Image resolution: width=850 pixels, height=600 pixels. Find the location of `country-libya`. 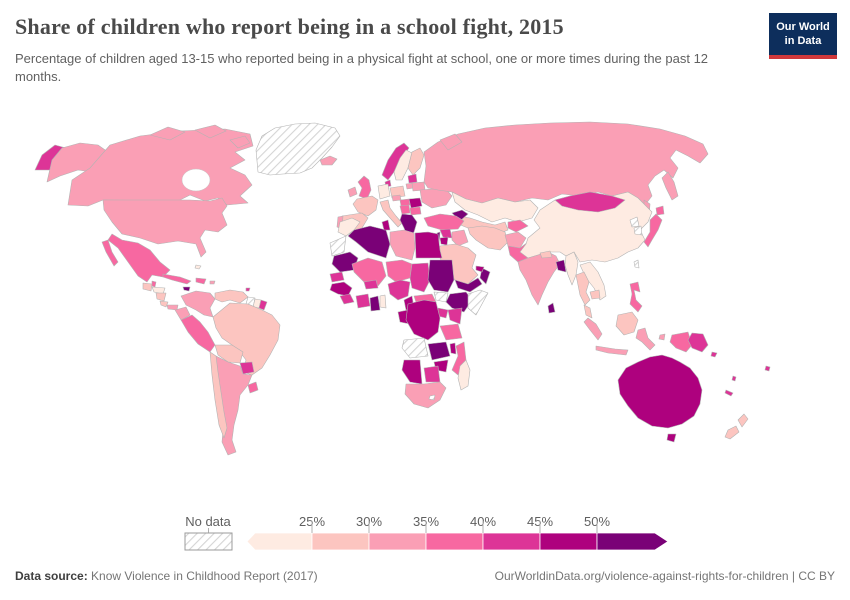

country-libya is located at coordinates (402, 245).